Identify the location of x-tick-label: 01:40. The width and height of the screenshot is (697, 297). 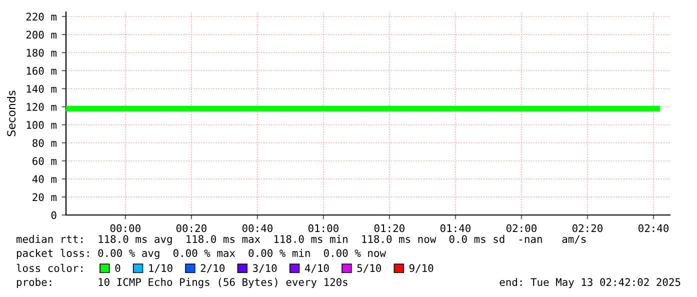
(455, 228).